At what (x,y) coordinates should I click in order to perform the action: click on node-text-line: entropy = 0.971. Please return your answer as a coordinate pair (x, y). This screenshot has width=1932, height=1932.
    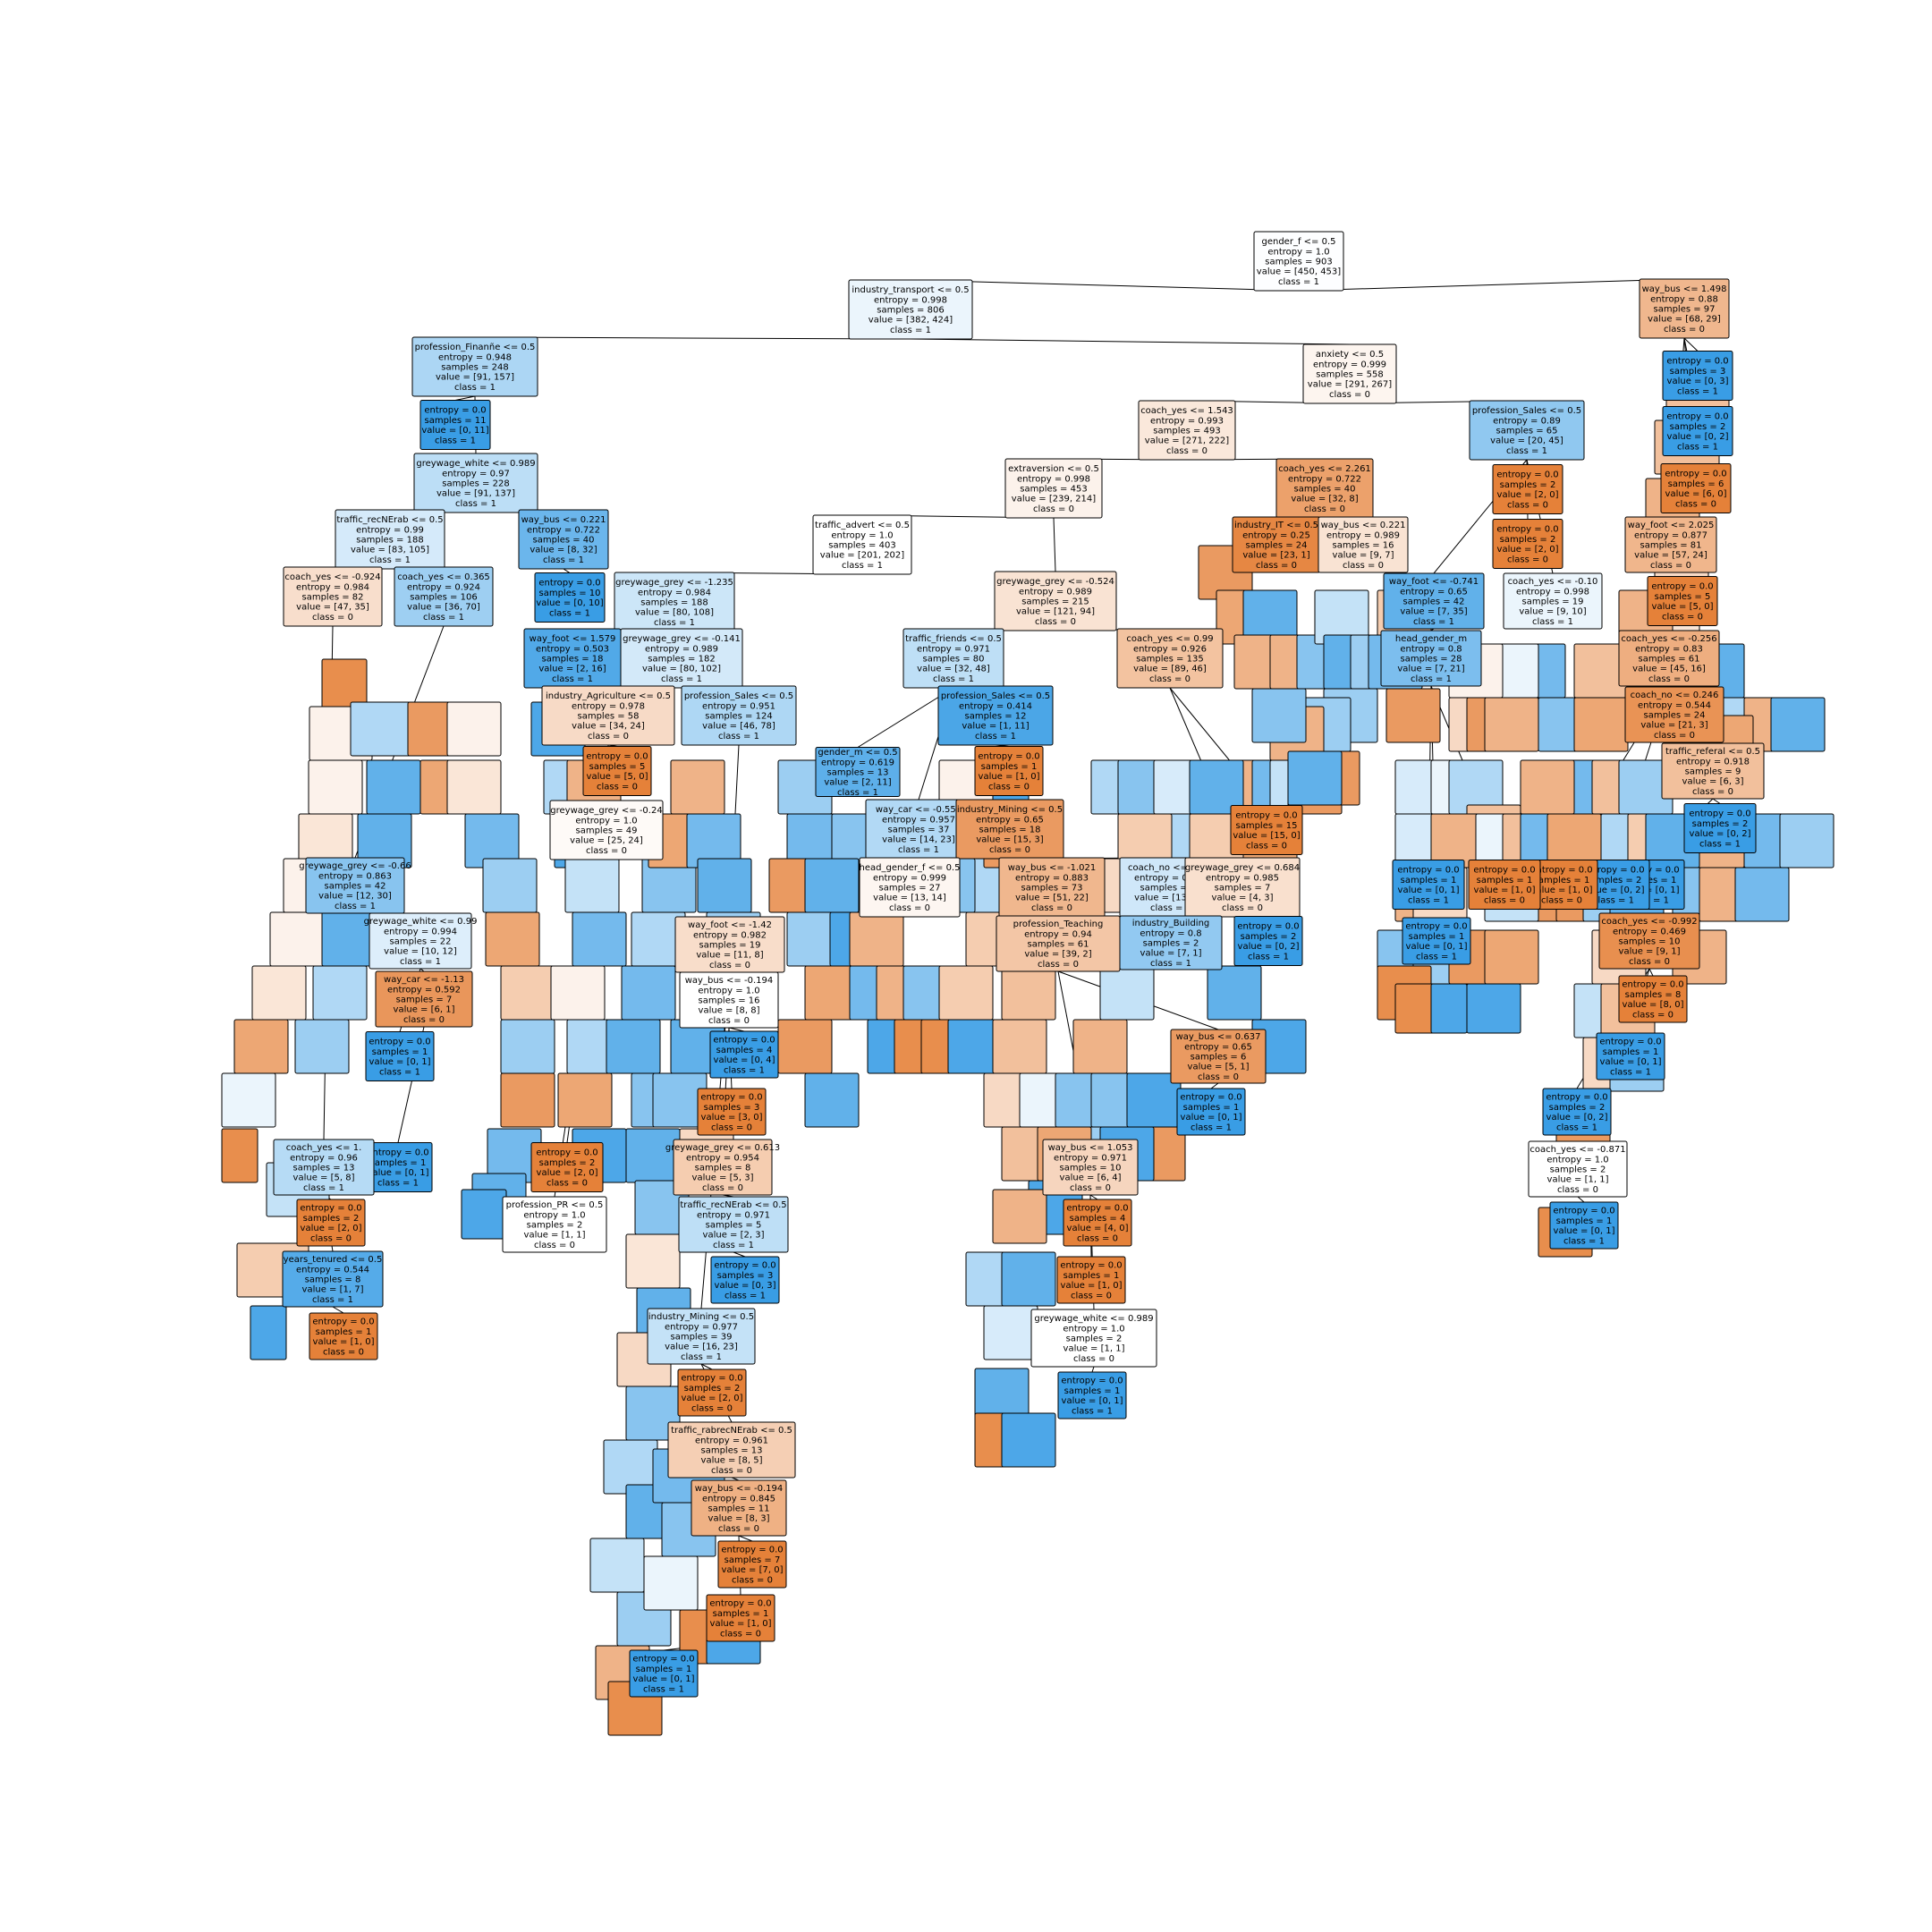
    Looking at the image, I should click on (1090, 1158).